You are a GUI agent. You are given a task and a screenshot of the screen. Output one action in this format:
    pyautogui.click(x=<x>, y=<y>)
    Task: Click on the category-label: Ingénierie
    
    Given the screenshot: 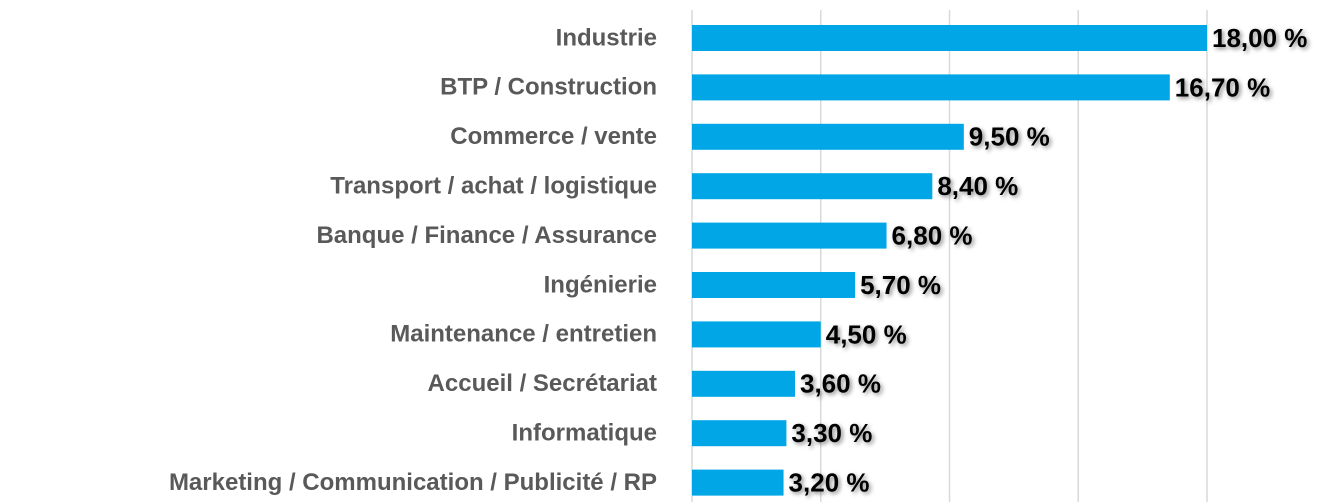 What is the action you would take?
    pyautogui.click(x=600, y=284)
    